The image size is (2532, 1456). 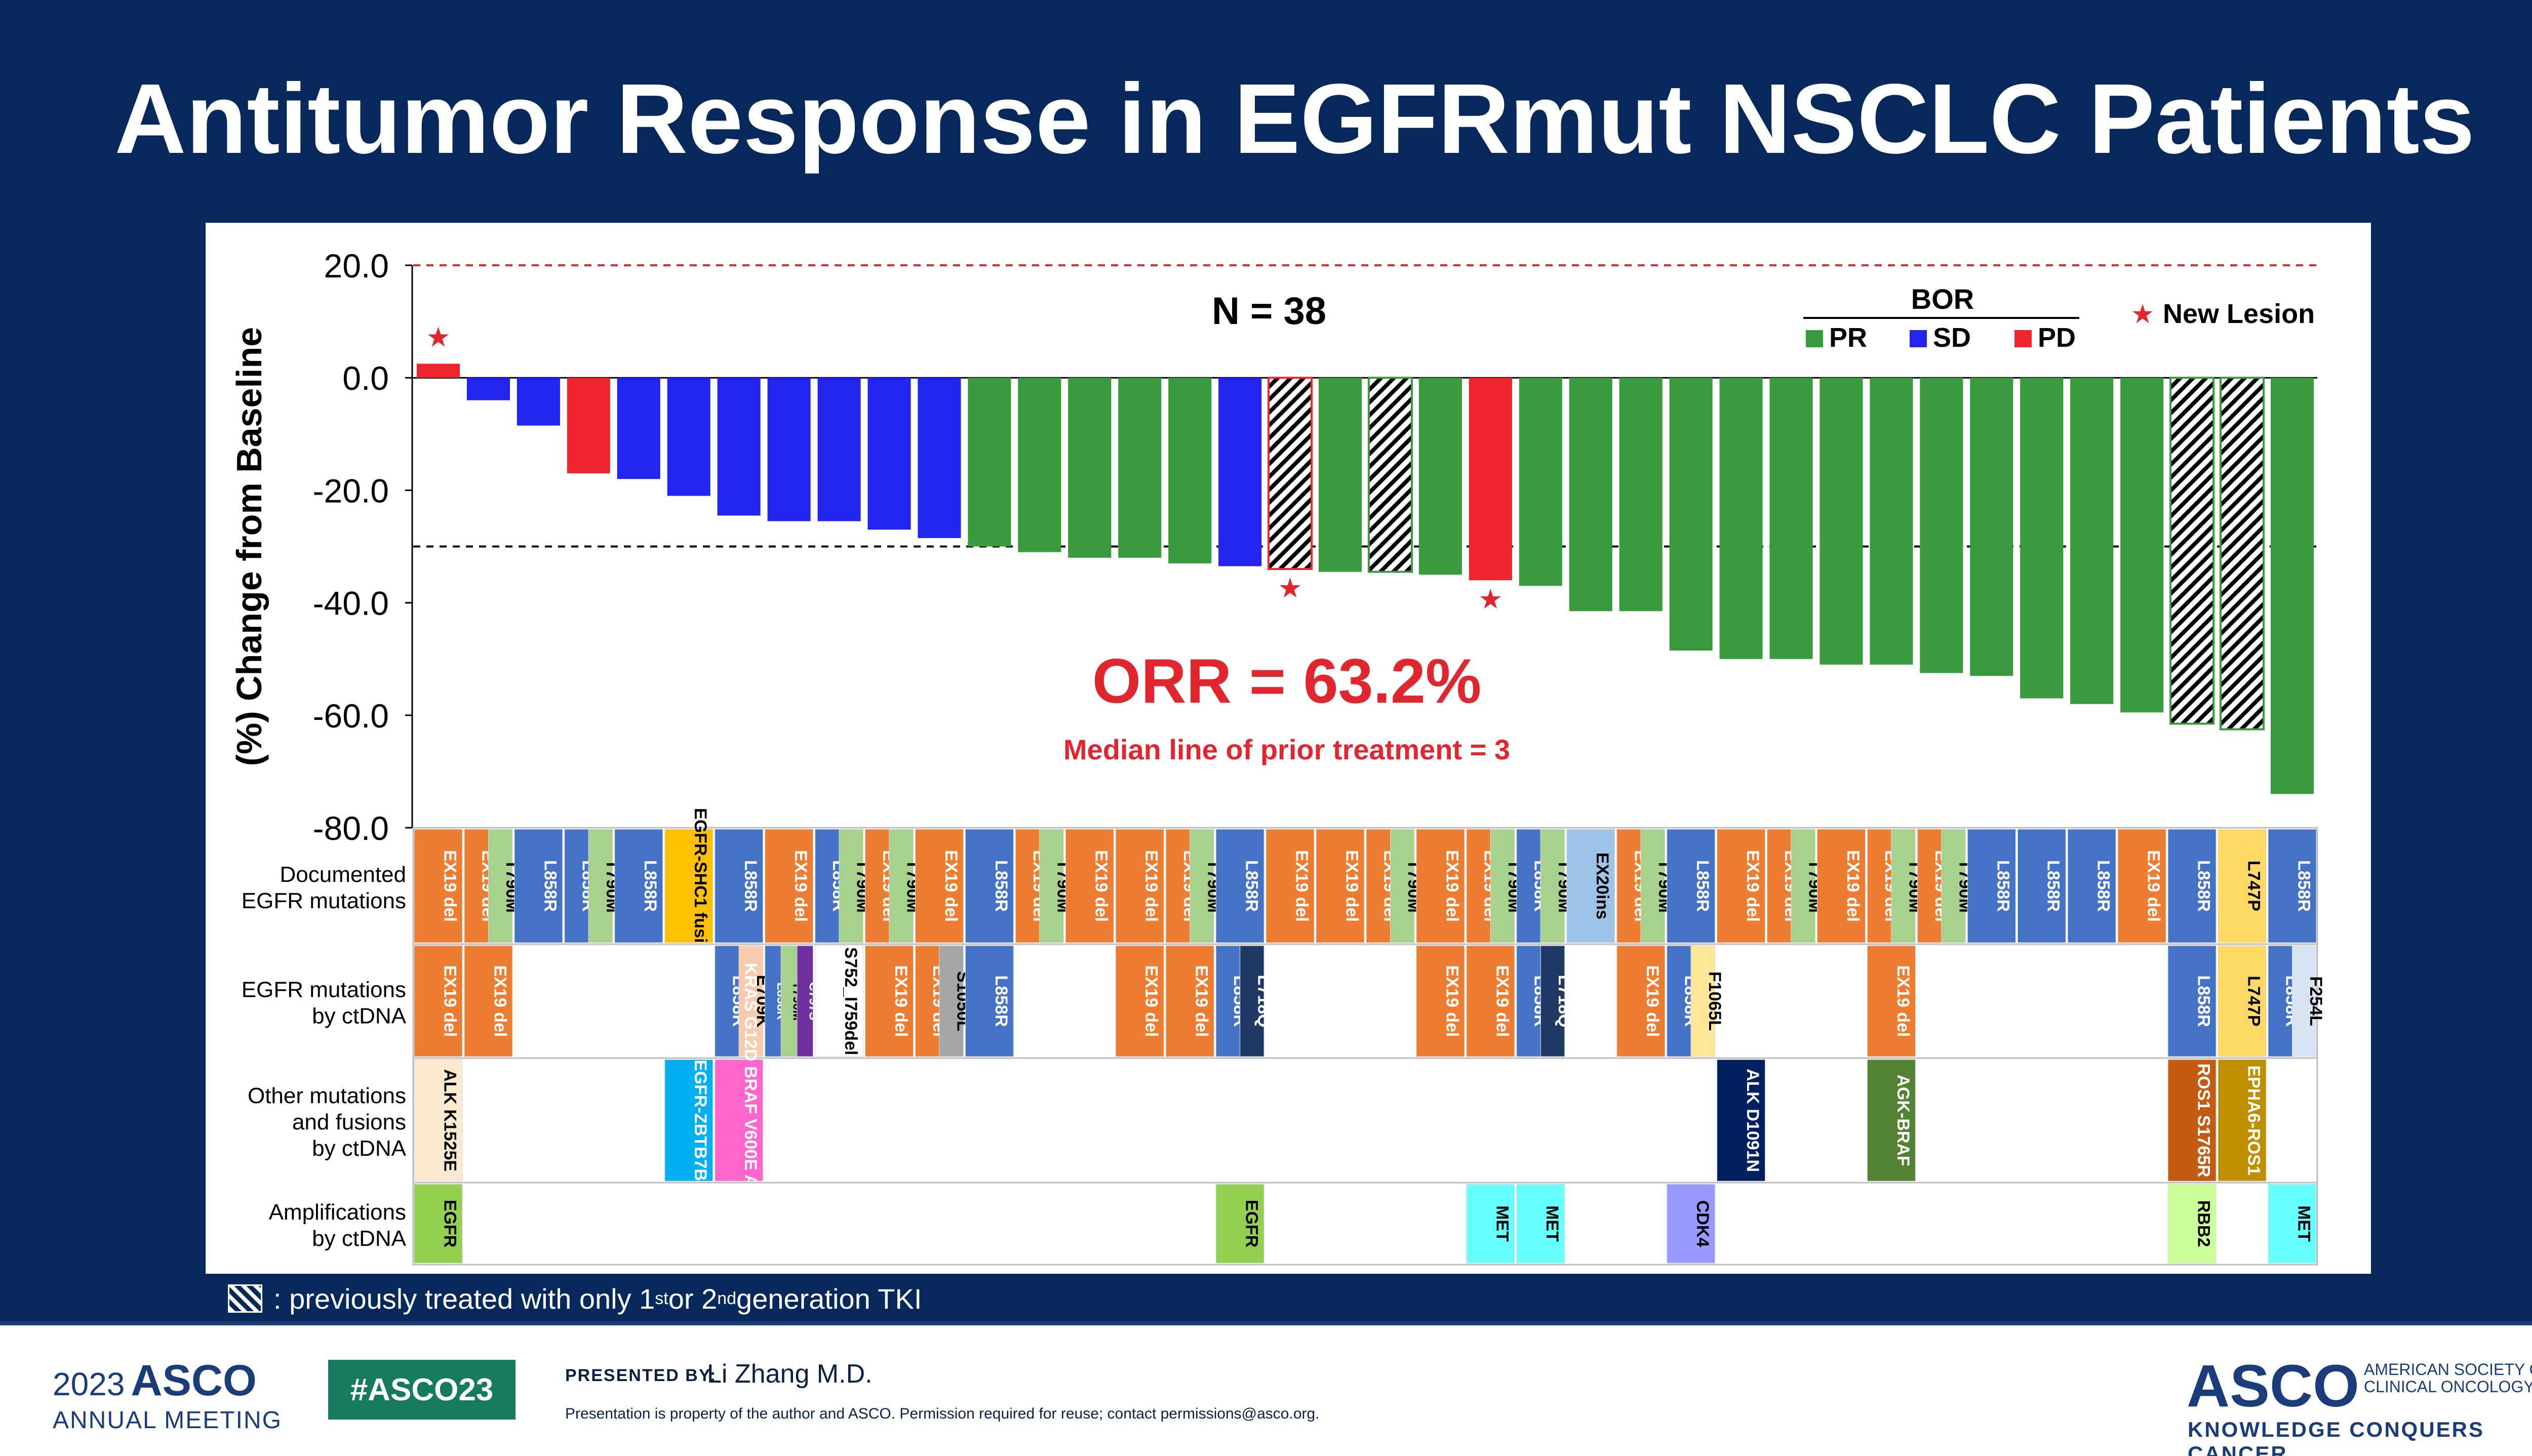 What do you see at coordinates (700, 886) in the screenshot?
I see `table-cell-label: EGFR-SHC1 fusion` at bounding box center [700, 886].